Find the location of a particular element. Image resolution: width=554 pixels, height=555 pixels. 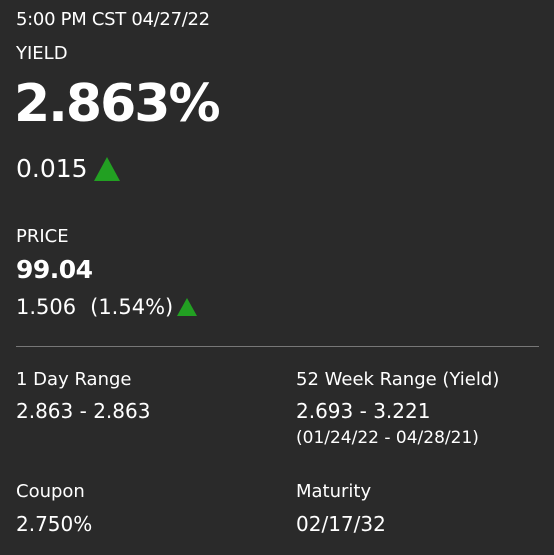

price-change: 1.506 (1.54%) is located at coordinates (106, 307).